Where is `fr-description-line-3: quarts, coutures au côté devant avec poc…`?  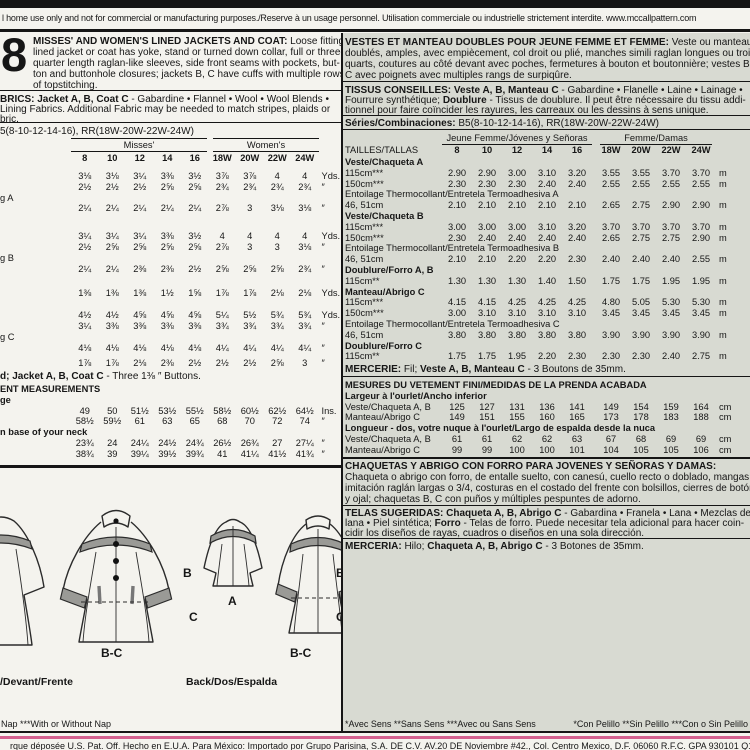 fr-description-line-3: quarts, coutures au côté devant avec poc… is located at coordinates (547, 64).